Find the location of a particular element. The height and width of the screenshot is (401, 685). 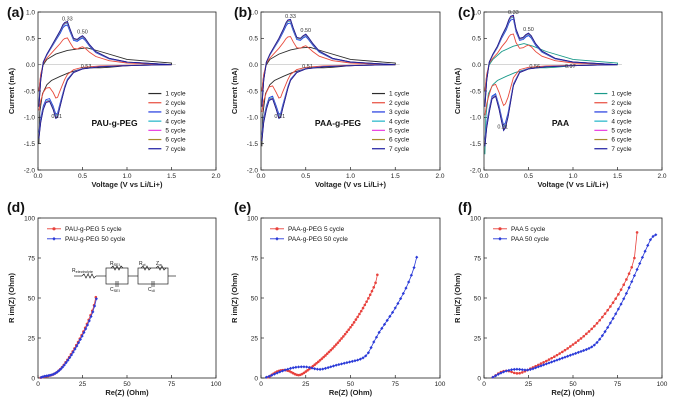

legend-entry: PAU-g-PEG 5 cycle is located at coordinates (93, 229).